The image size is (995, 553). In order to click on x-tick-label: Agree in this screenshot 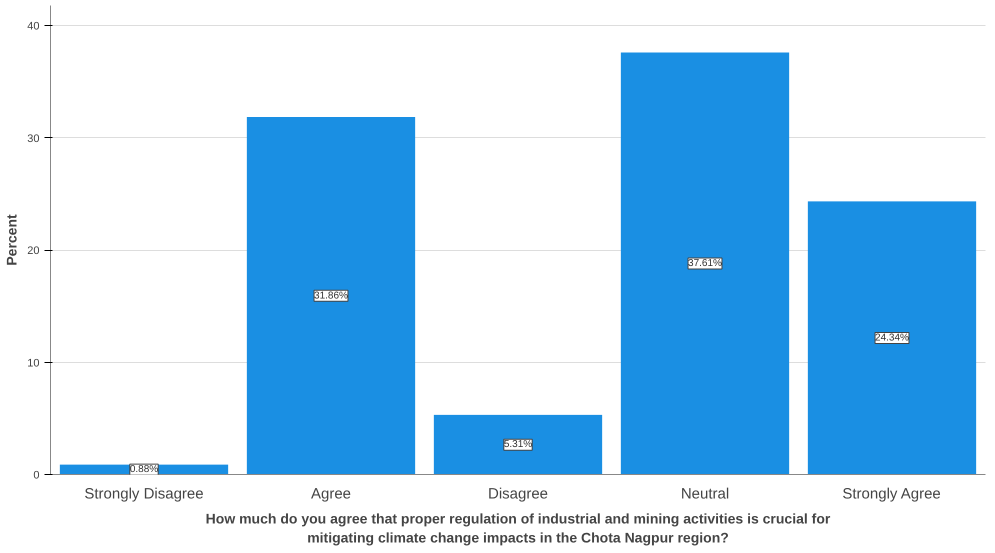, I will do `click(331, 494)`.